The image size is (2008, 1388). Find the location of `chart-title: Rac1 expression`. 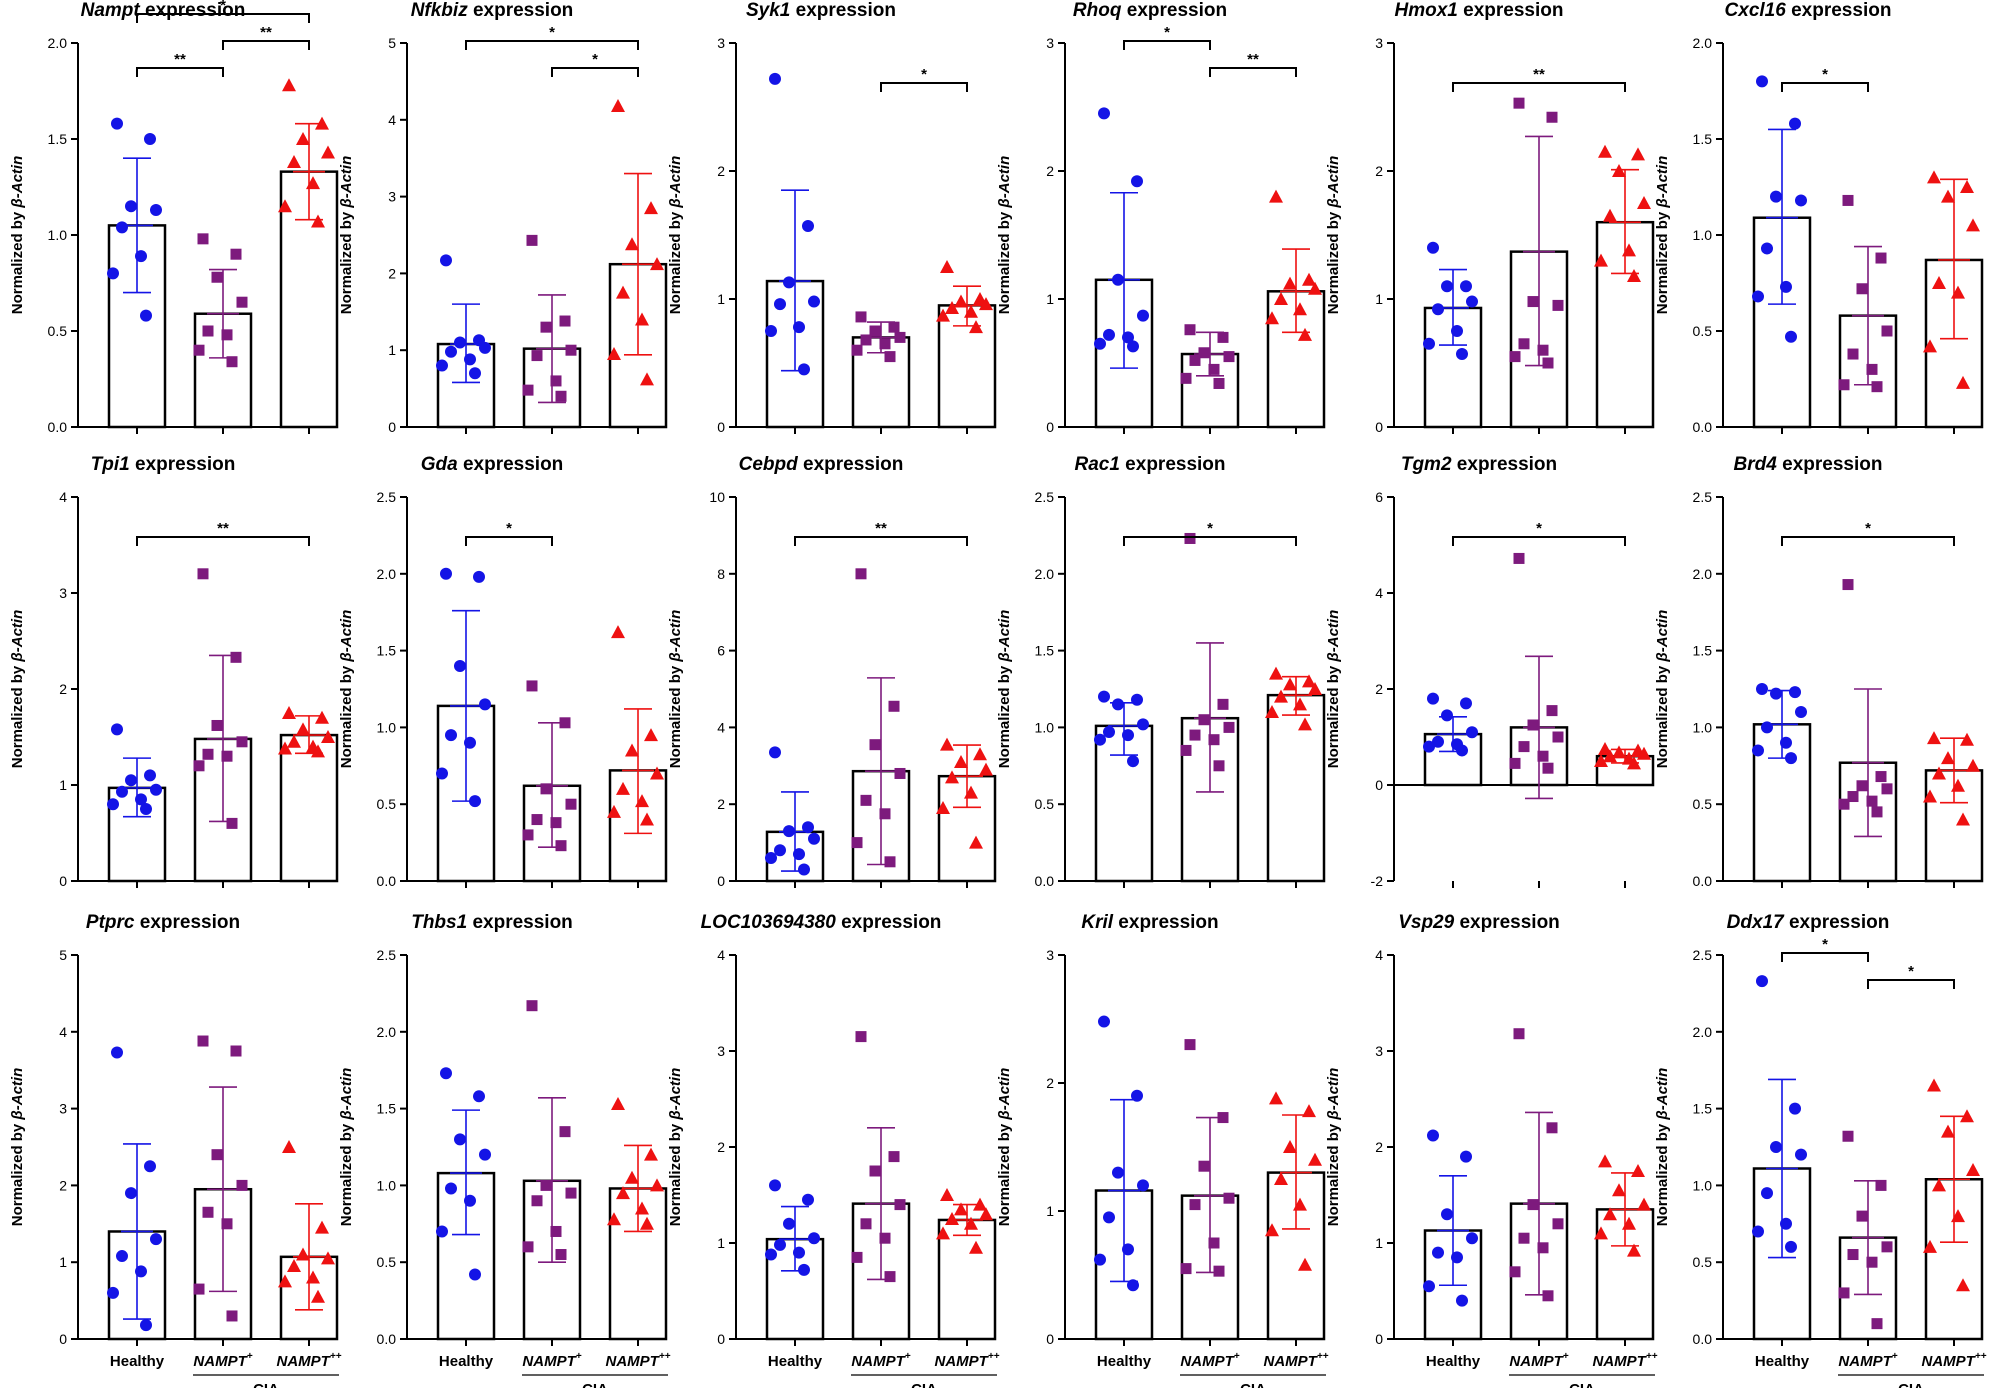

chart-title: Rac1 expression is located at coordinates (1149, 464).